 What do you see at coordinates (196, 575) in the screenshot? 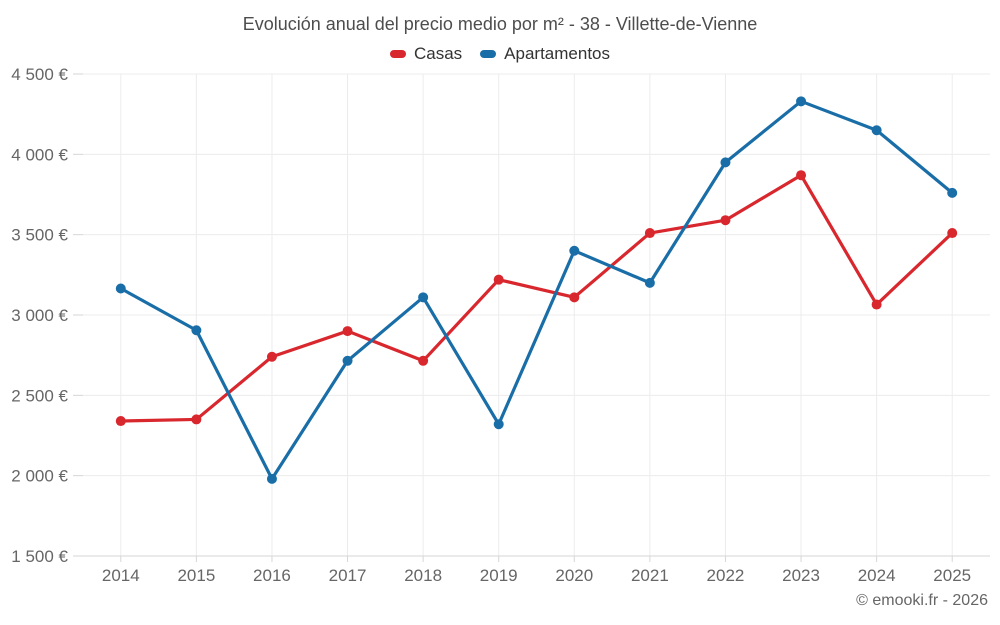
I see `x-axis-tick-label: 2015` at bounding box center [196, 575].